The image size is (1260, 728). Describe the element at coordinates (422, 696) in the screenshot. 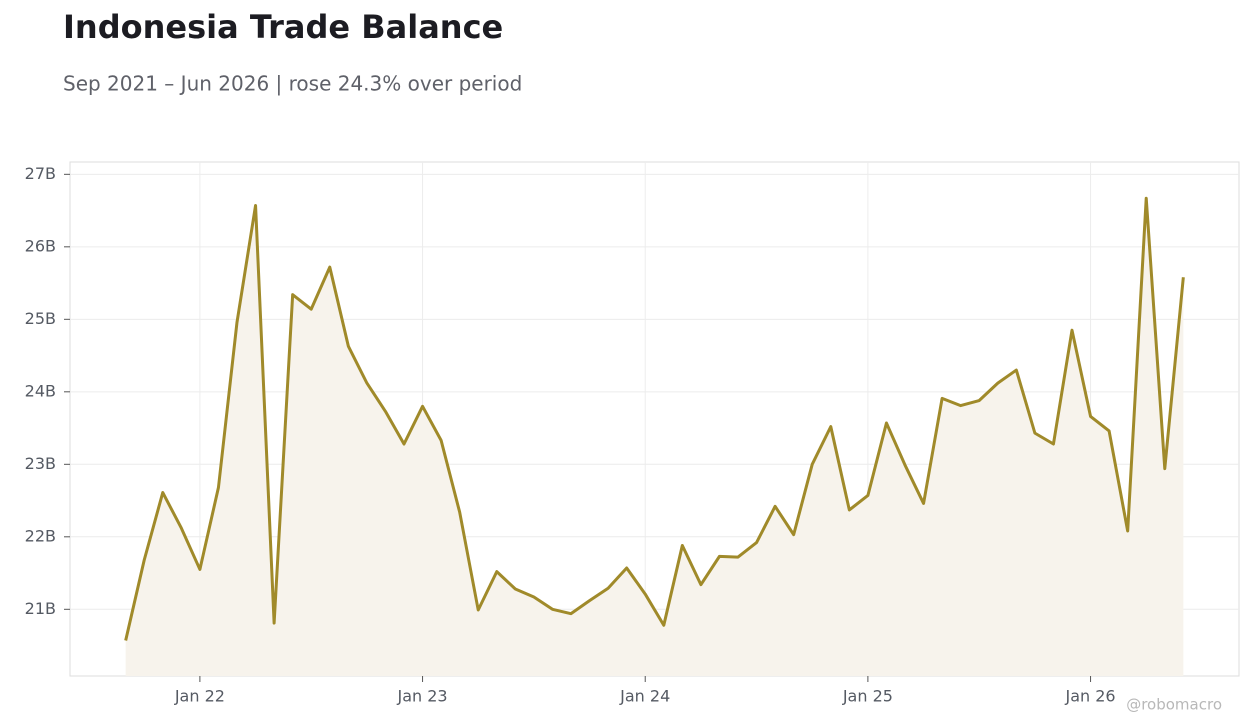

I see `x-tick-label: Jan 23` at that location.